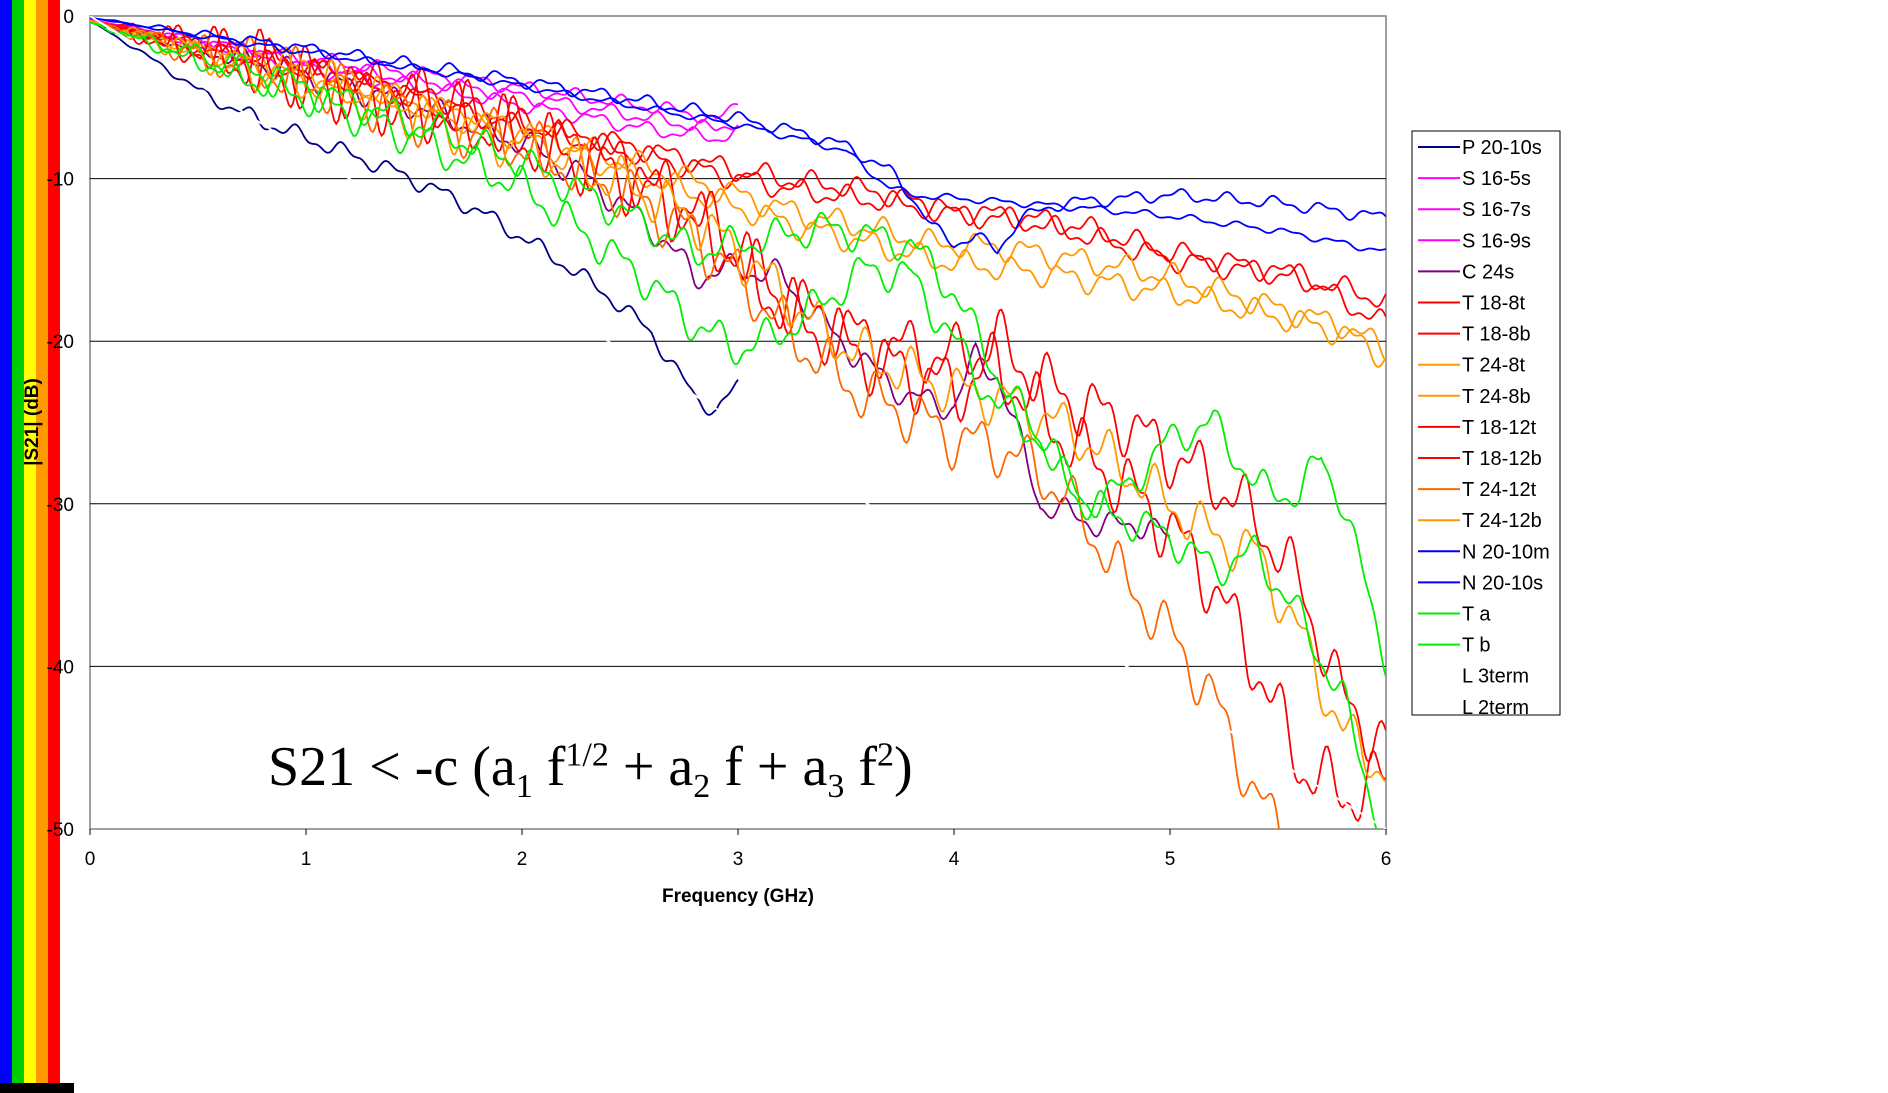 This screenshot has width=1888, height=1093. I want to click on legend-label: S 16-9s, so click(1496, 241).